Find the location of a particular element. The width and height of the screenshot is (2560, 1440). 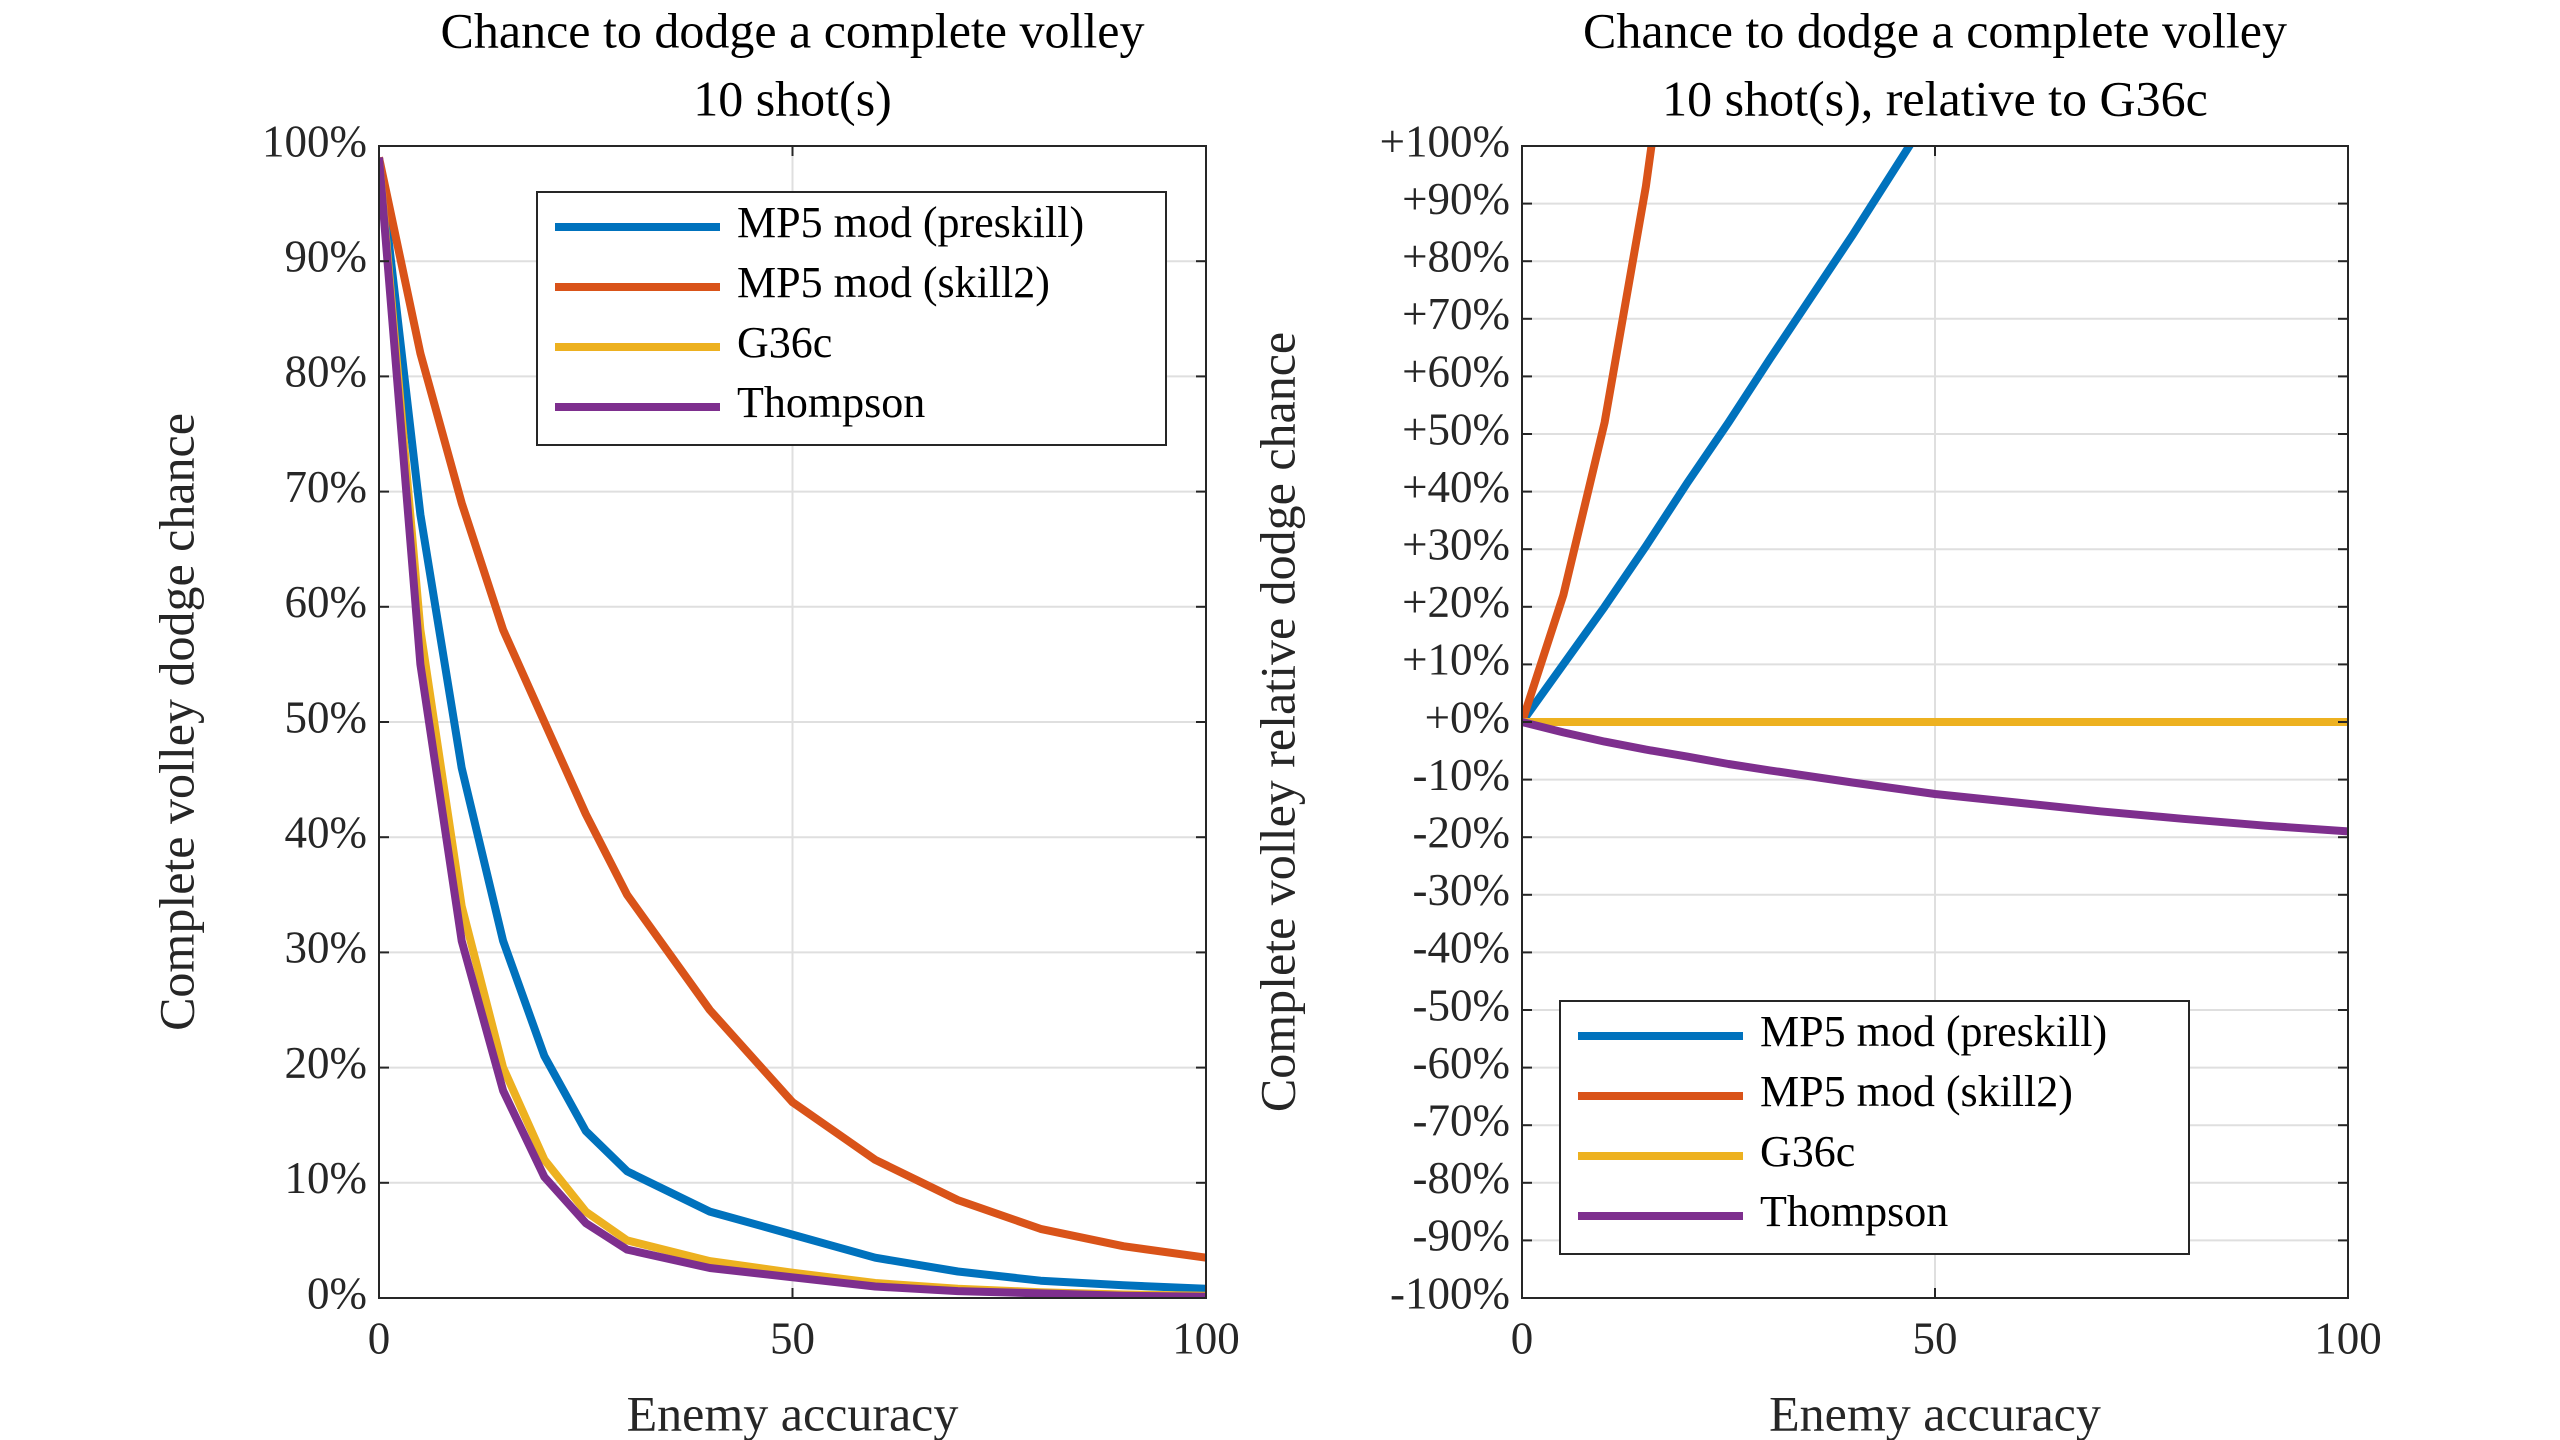

y-tick-label: +20% is located at coordinates (1456, 602).